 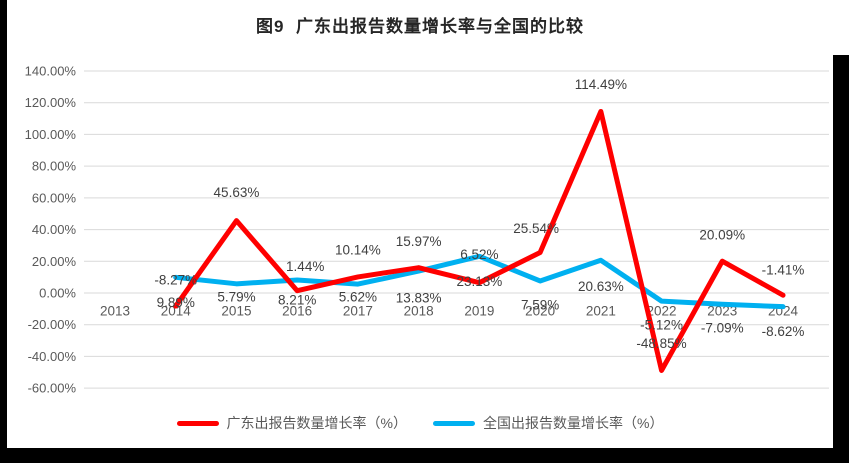 I want to click on legend-swatch-red-line-icon, so click(x=197, y=423).